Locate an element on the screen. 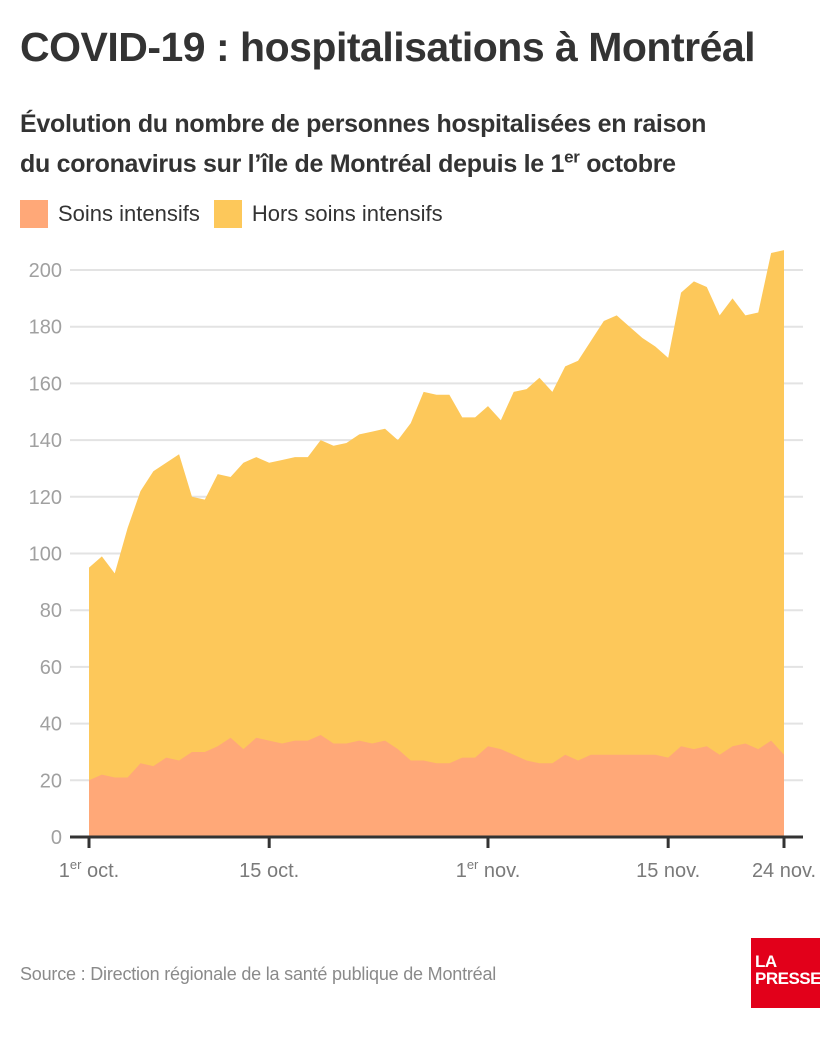 Image resolution: width=840 pixels, height=1040 pixels. y-tick-label-140: 140 is located at coordinates (45, 441).